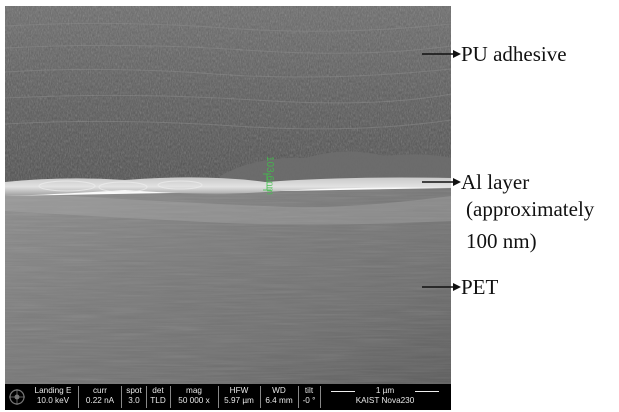 The image size is (619, 412). Describe the element at coordinates (495, 182) in the screenshot. I see `label-al-layer: Al layer` at that location.